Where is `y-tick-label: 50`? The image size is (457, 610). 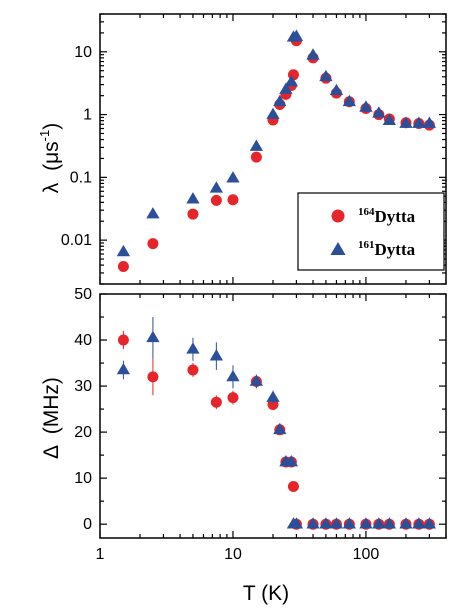
y-tick-label: 50 is located at coordinates (83, 294).